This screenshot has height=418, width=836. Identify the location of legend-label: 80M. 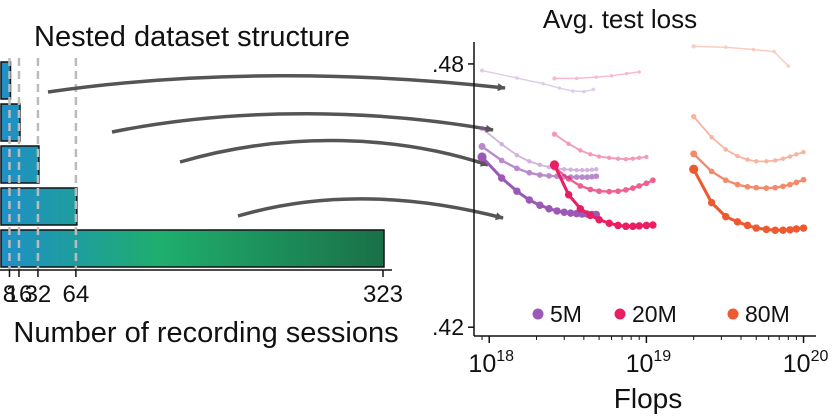
(767, 314).